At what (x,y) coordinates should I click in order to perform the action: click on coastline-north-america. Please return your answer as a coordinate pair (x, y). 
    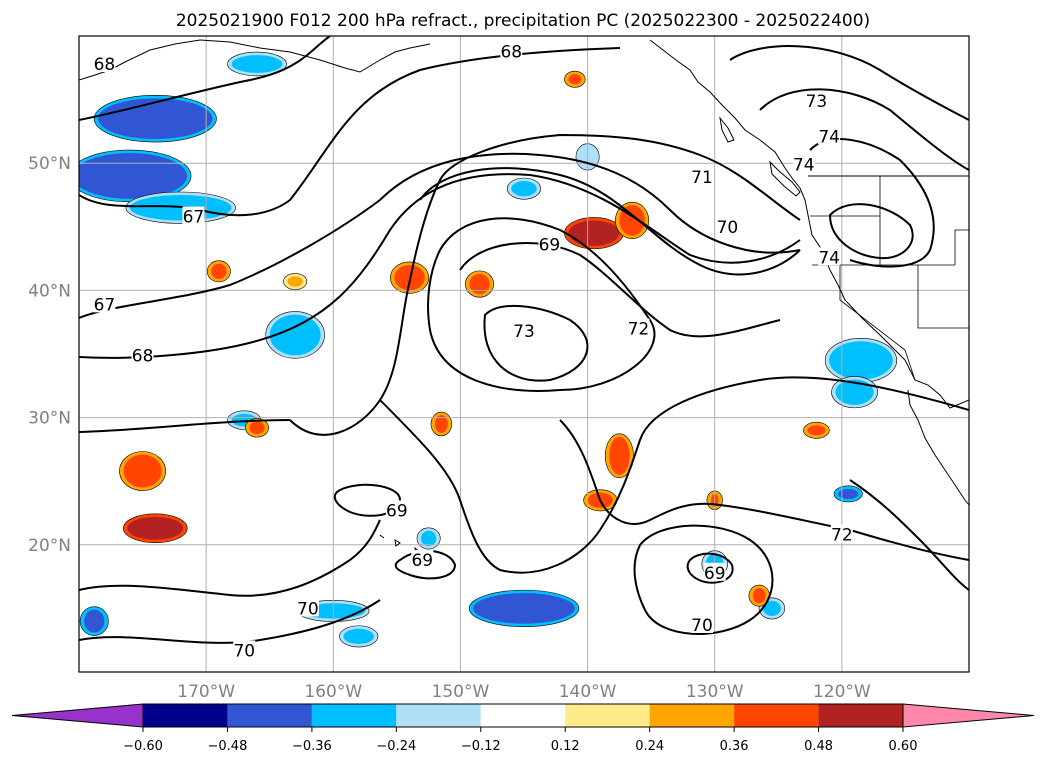
    Looking at the image, I should click on (809, 224).